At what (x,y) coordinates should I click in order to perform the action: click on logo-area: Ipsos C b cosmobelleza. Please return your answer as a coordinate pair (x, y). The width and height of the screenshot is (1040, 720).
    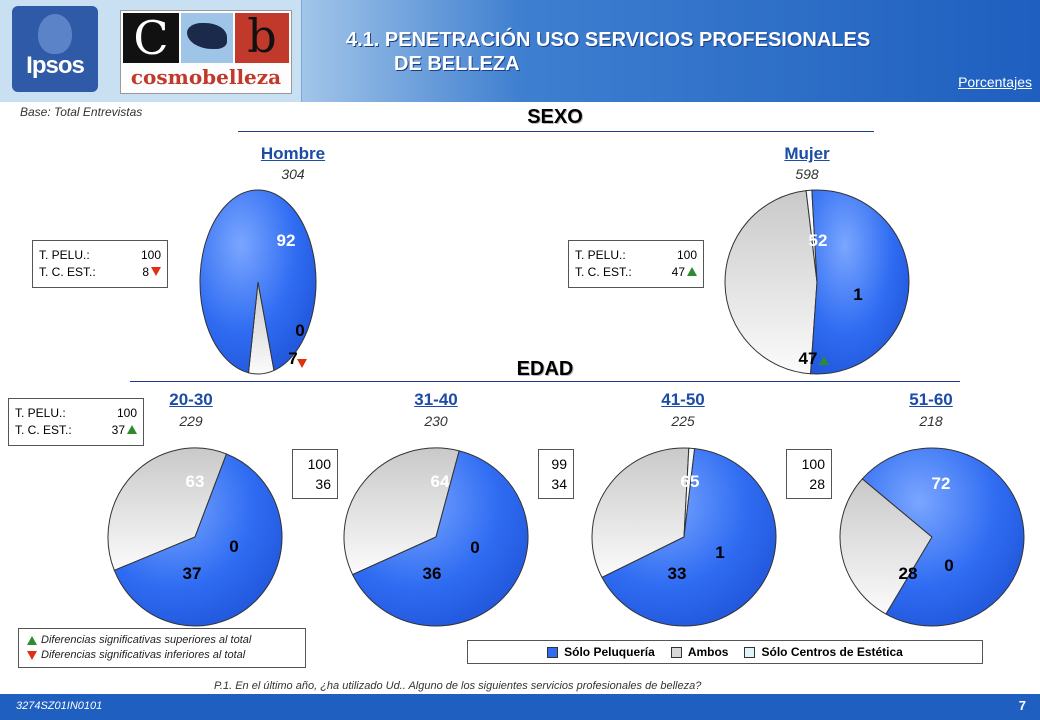
    Looking at the image, I should click on (151, 51).